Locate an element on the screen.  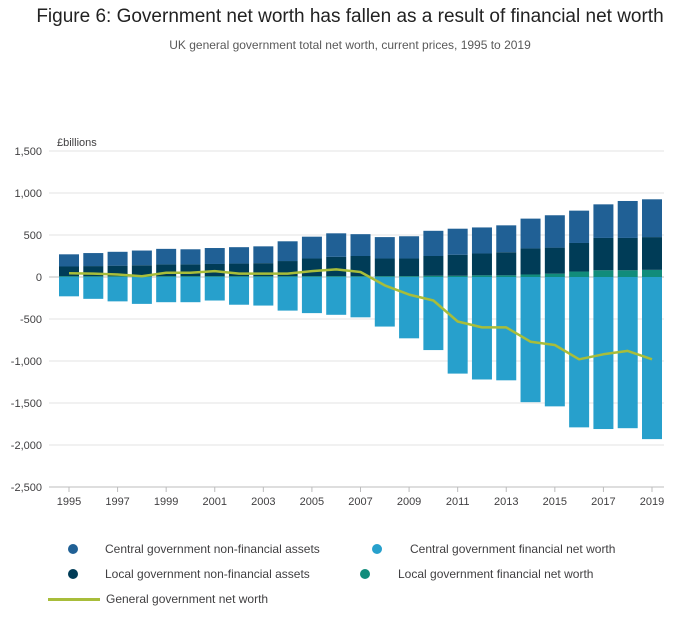
line-general-government-net-worth is located at coordinates (360, 314).